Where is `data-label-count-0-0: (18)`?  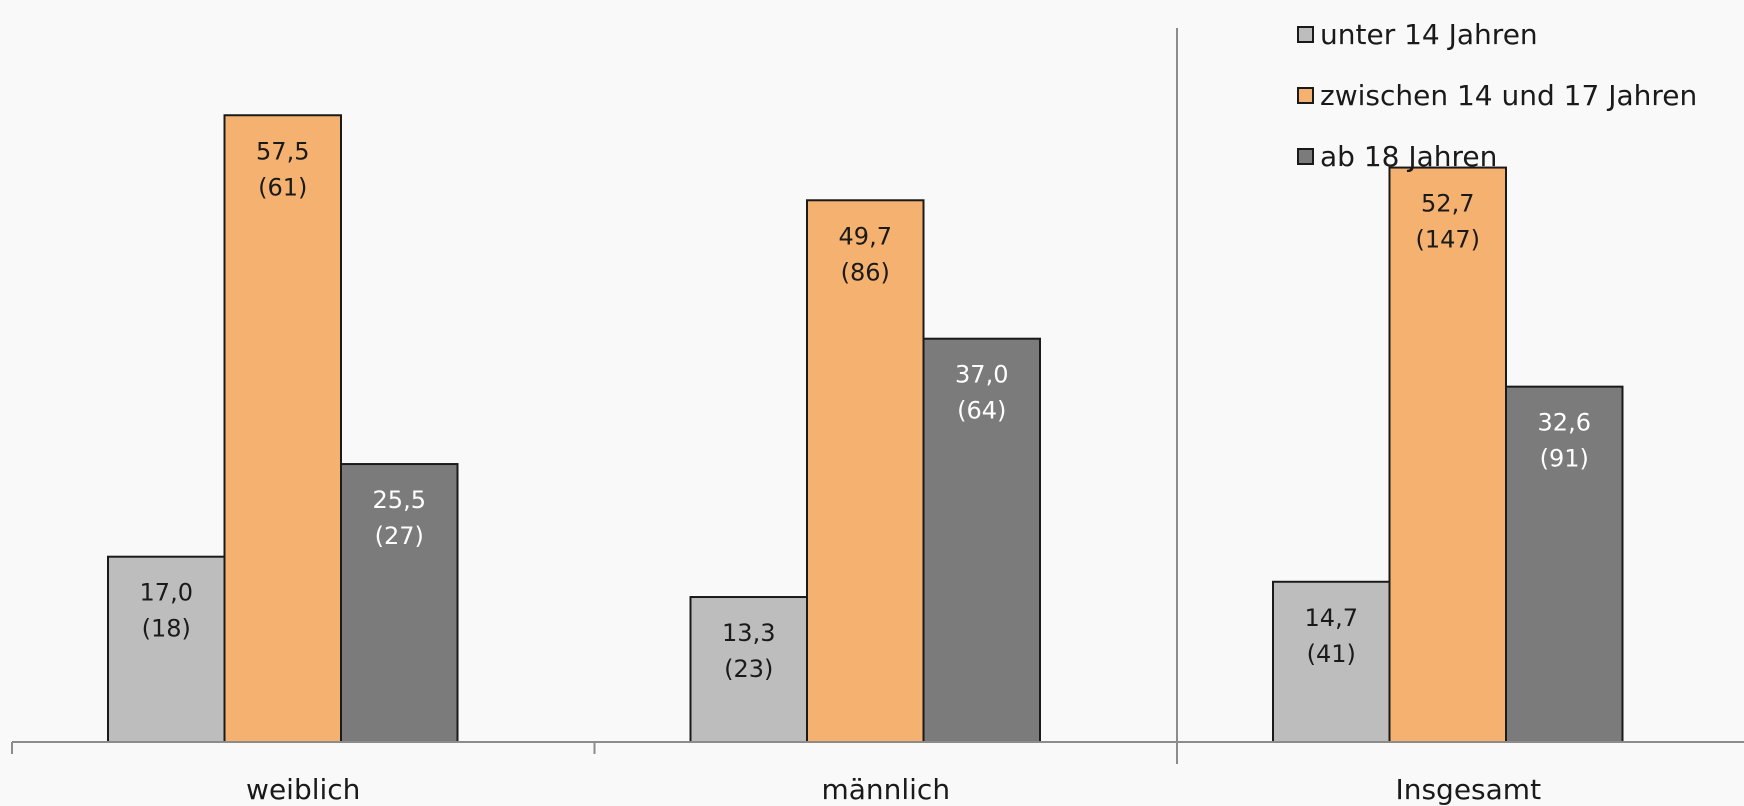
data-label-count-0-0: (18) is located at coordinates (166, 629).